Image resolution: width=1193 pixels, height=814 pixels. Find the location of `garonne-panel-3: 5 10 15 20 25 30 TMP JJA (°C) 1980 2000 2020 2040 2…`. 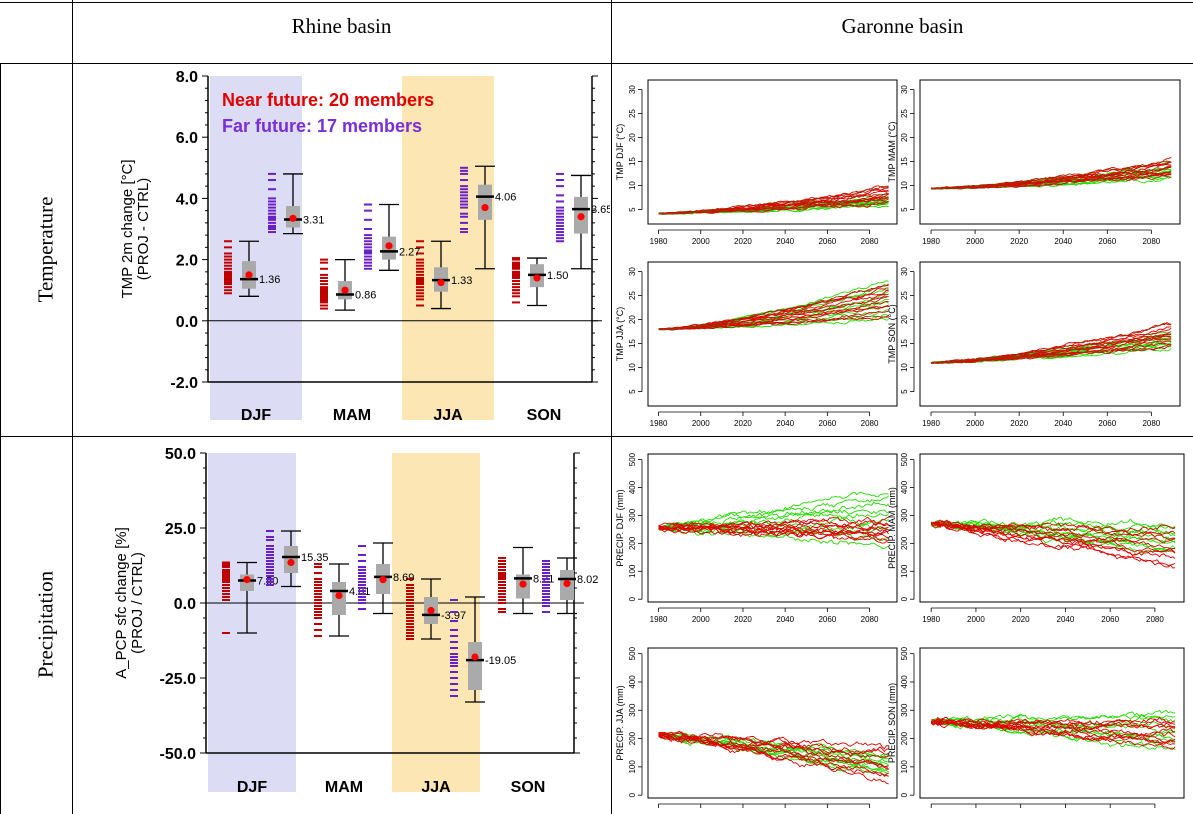

garonne-panel-3: 5 10 15 20 25 30 TMP JJA (°C) 1980 2000 2020 2040 2… is located at coordinates (756, 344).